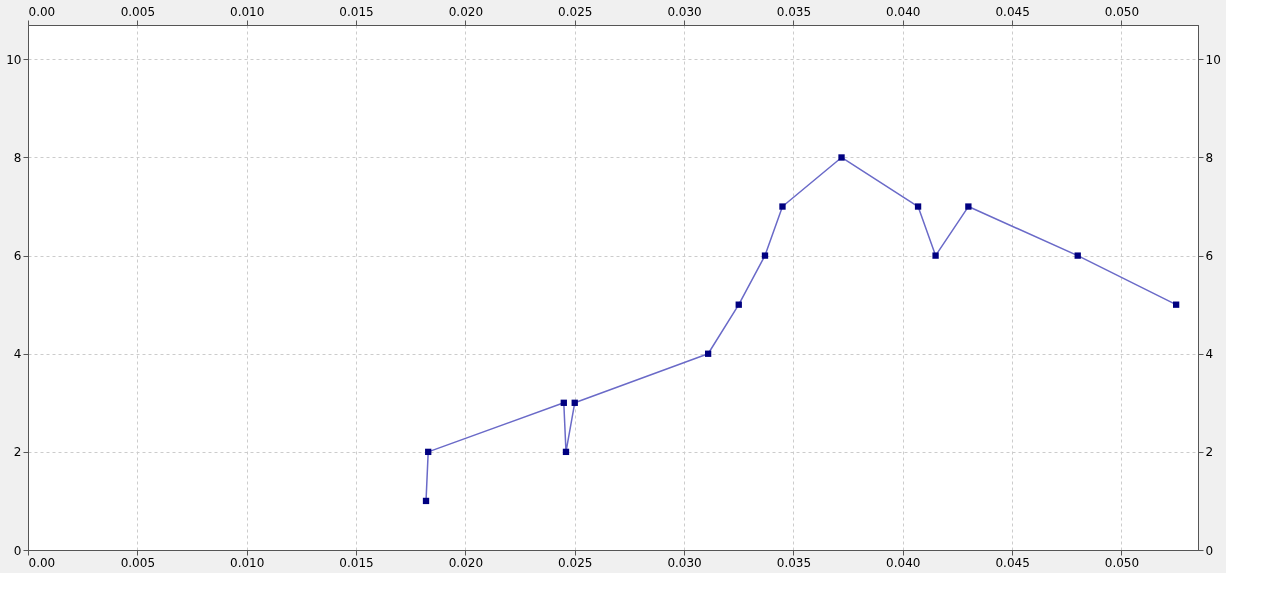 The image size is (1284, 606). I want to click on x2-tick-label: 0.00, so click(42, 11).